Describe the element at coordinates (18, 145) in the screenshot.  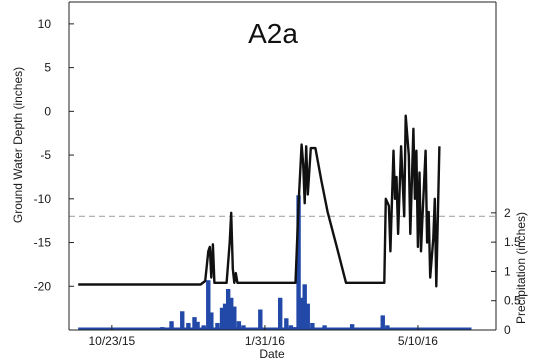
I see `y-axis-label: Ground Water Depth (inches)` at that location.